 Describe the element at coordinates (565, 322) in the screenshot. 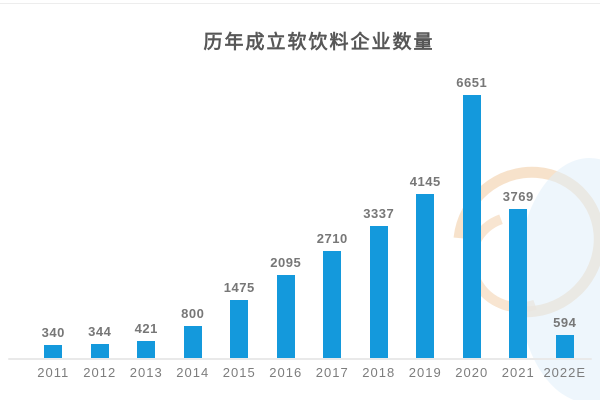

I see `bar-value-label: 594` at that location.